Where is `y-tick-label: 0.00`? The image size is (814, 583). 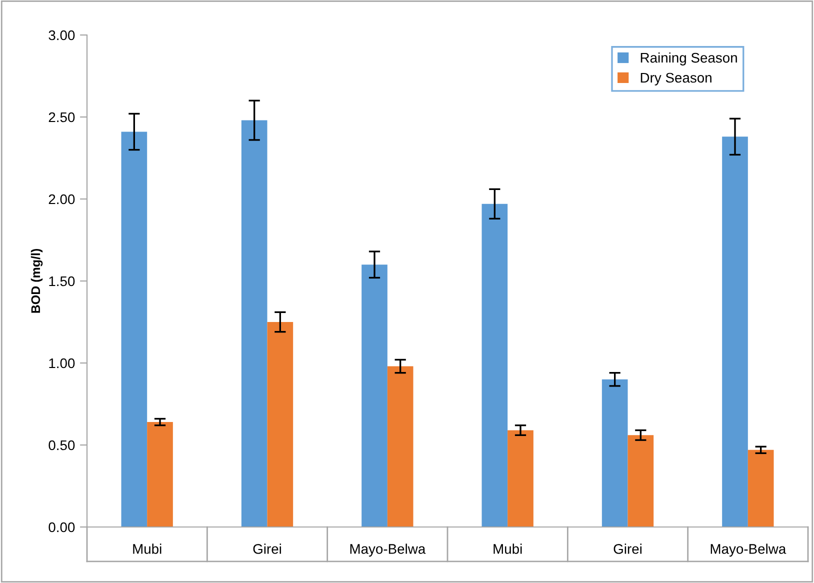 y-tick-label: 0.00 is located at coordinates (61, 527).